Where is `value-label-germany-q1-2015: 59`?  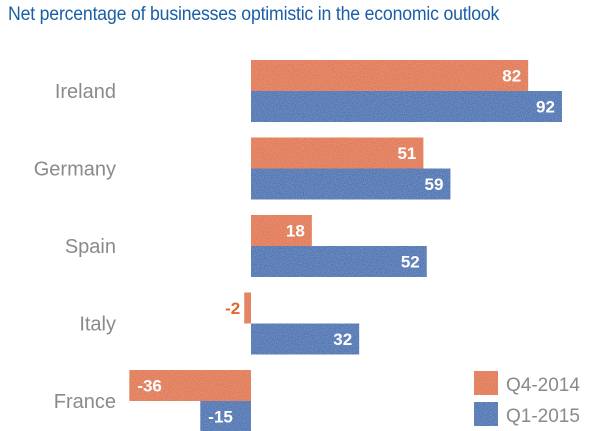 value-label-germany-q1-2015: 59 is located at coordinates (433, 184).